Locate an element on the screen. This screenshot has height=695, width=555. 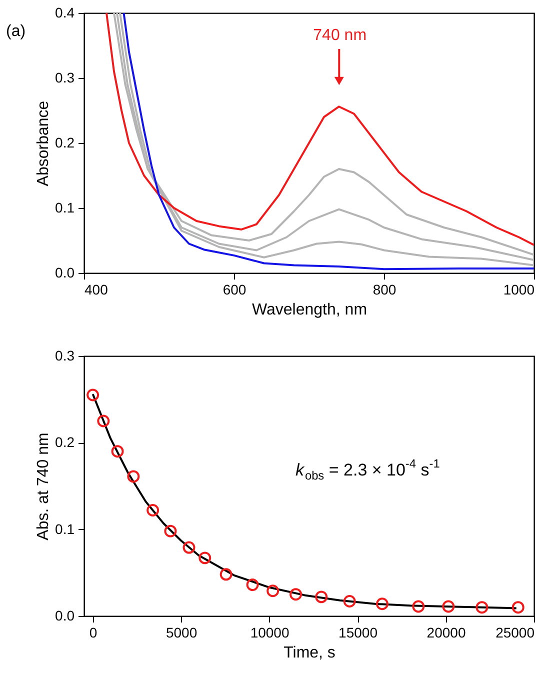
x-axis-title: Time, s is located at coordinates (310, 653).